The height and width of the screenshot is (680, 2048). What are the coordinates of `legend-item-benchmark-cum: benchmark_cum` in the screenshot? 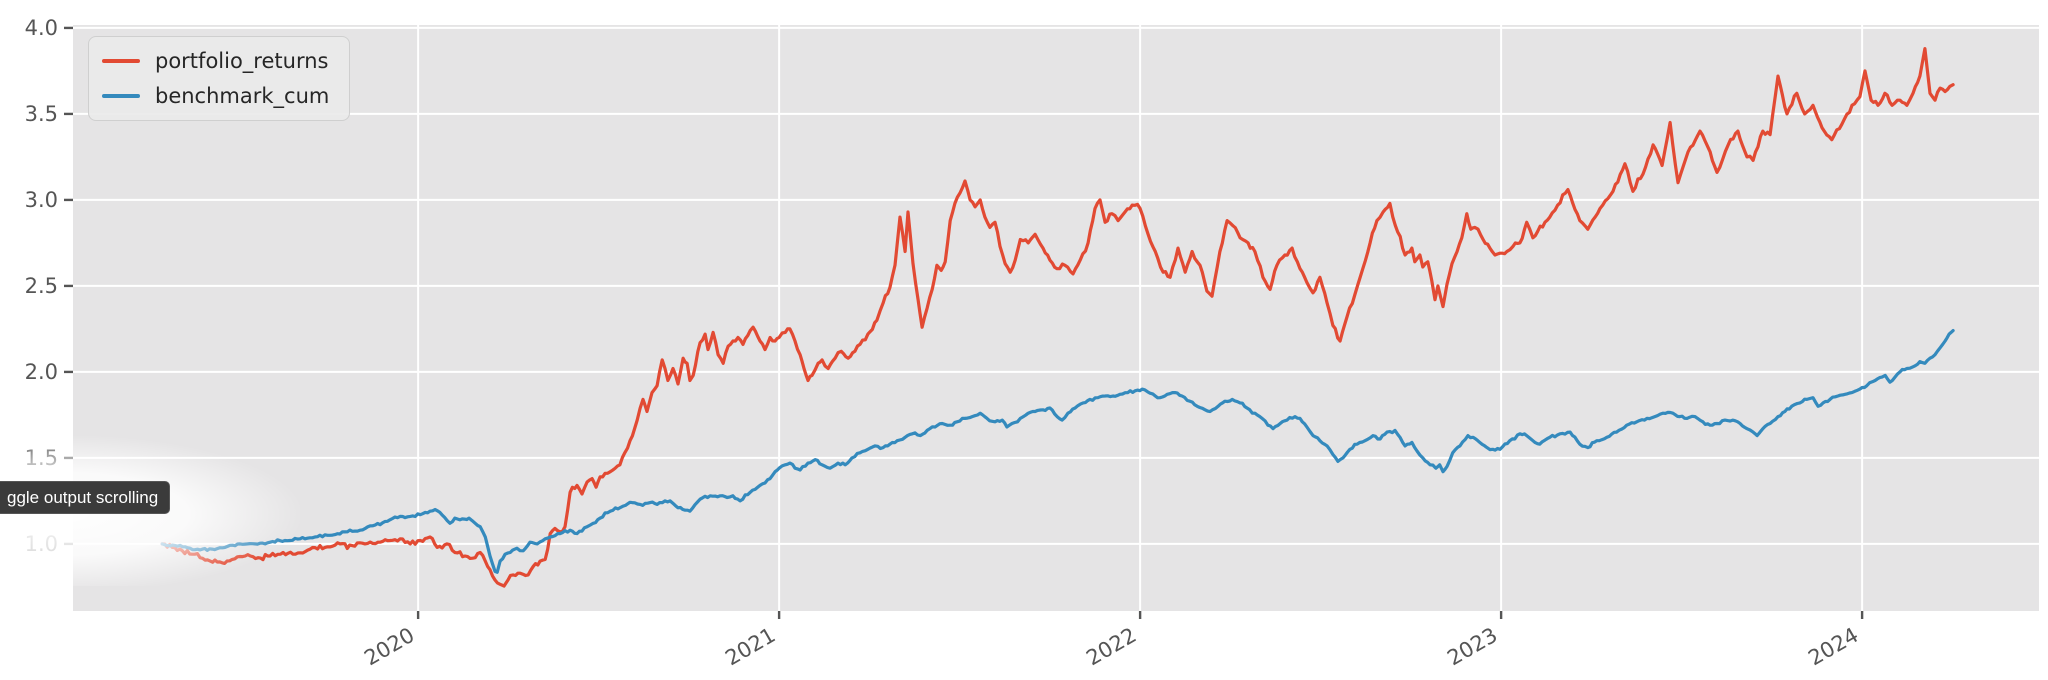 It's located at (217, 96).